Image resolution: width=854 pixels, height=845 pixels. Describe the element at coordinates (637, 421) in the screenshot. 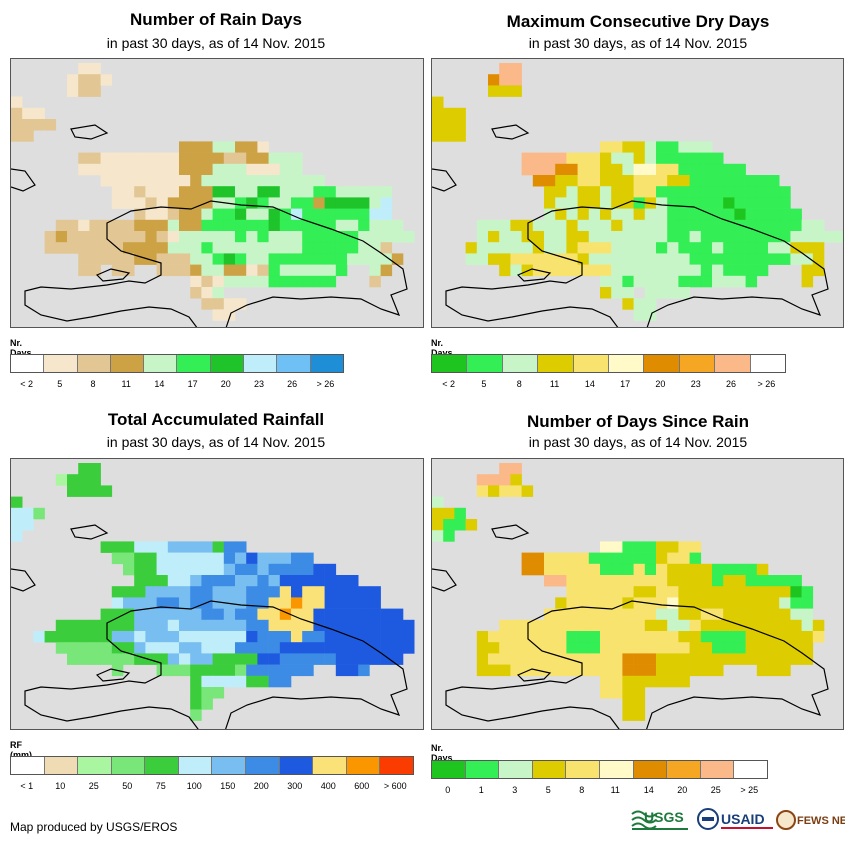

I see `panel-title: Number of Days Since Rain` at that location.